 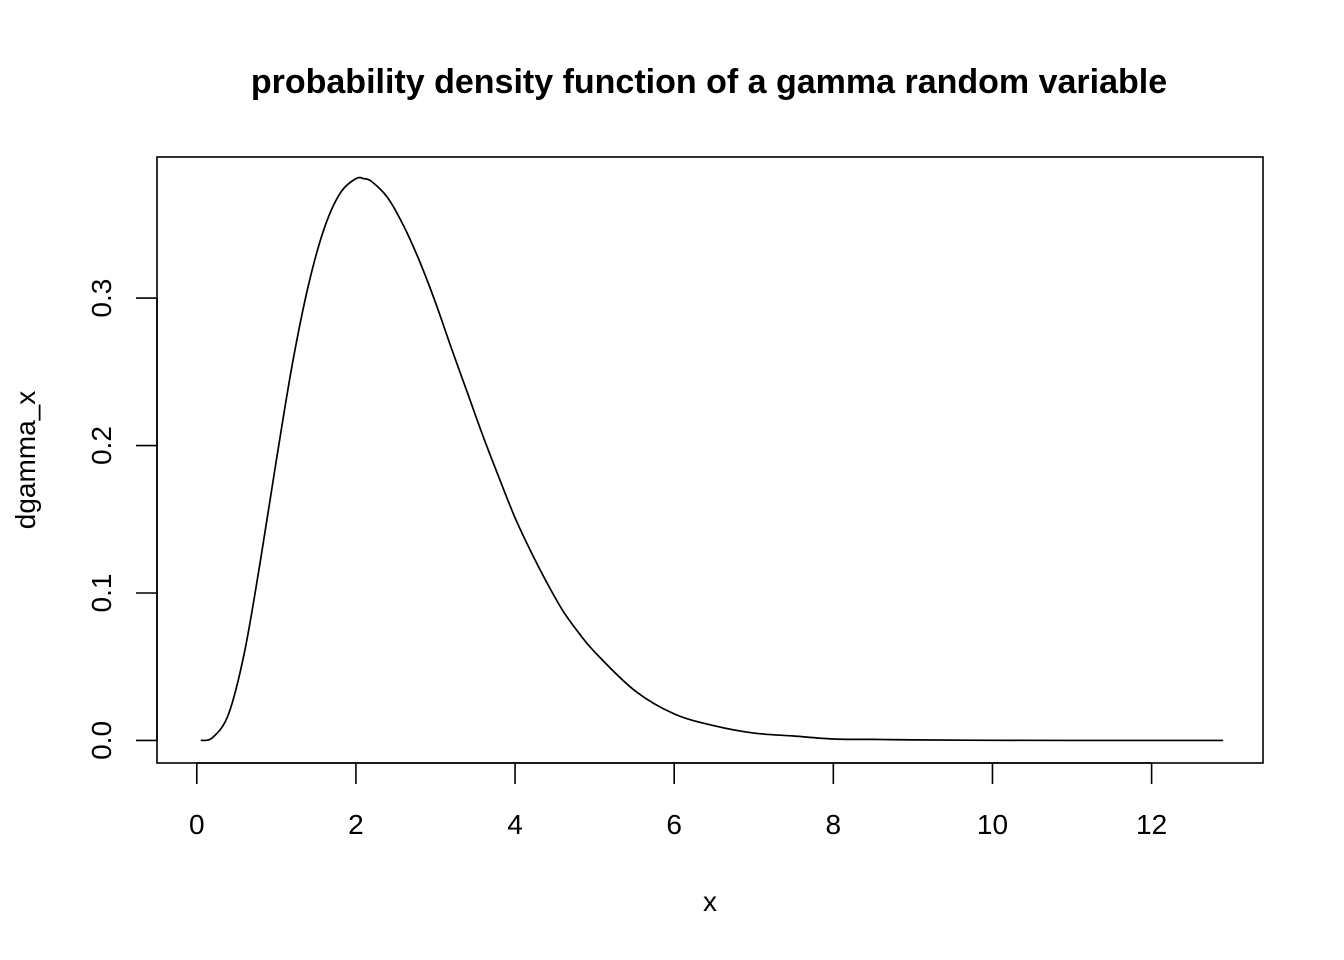 I want to click on x-tick-label: 12, so click(x=1151, y=824).